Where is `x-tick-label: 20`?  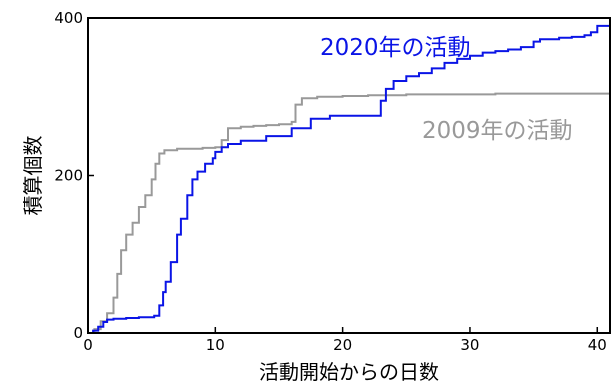
x-tick-label: 20 is located at coordinates (342, 345).